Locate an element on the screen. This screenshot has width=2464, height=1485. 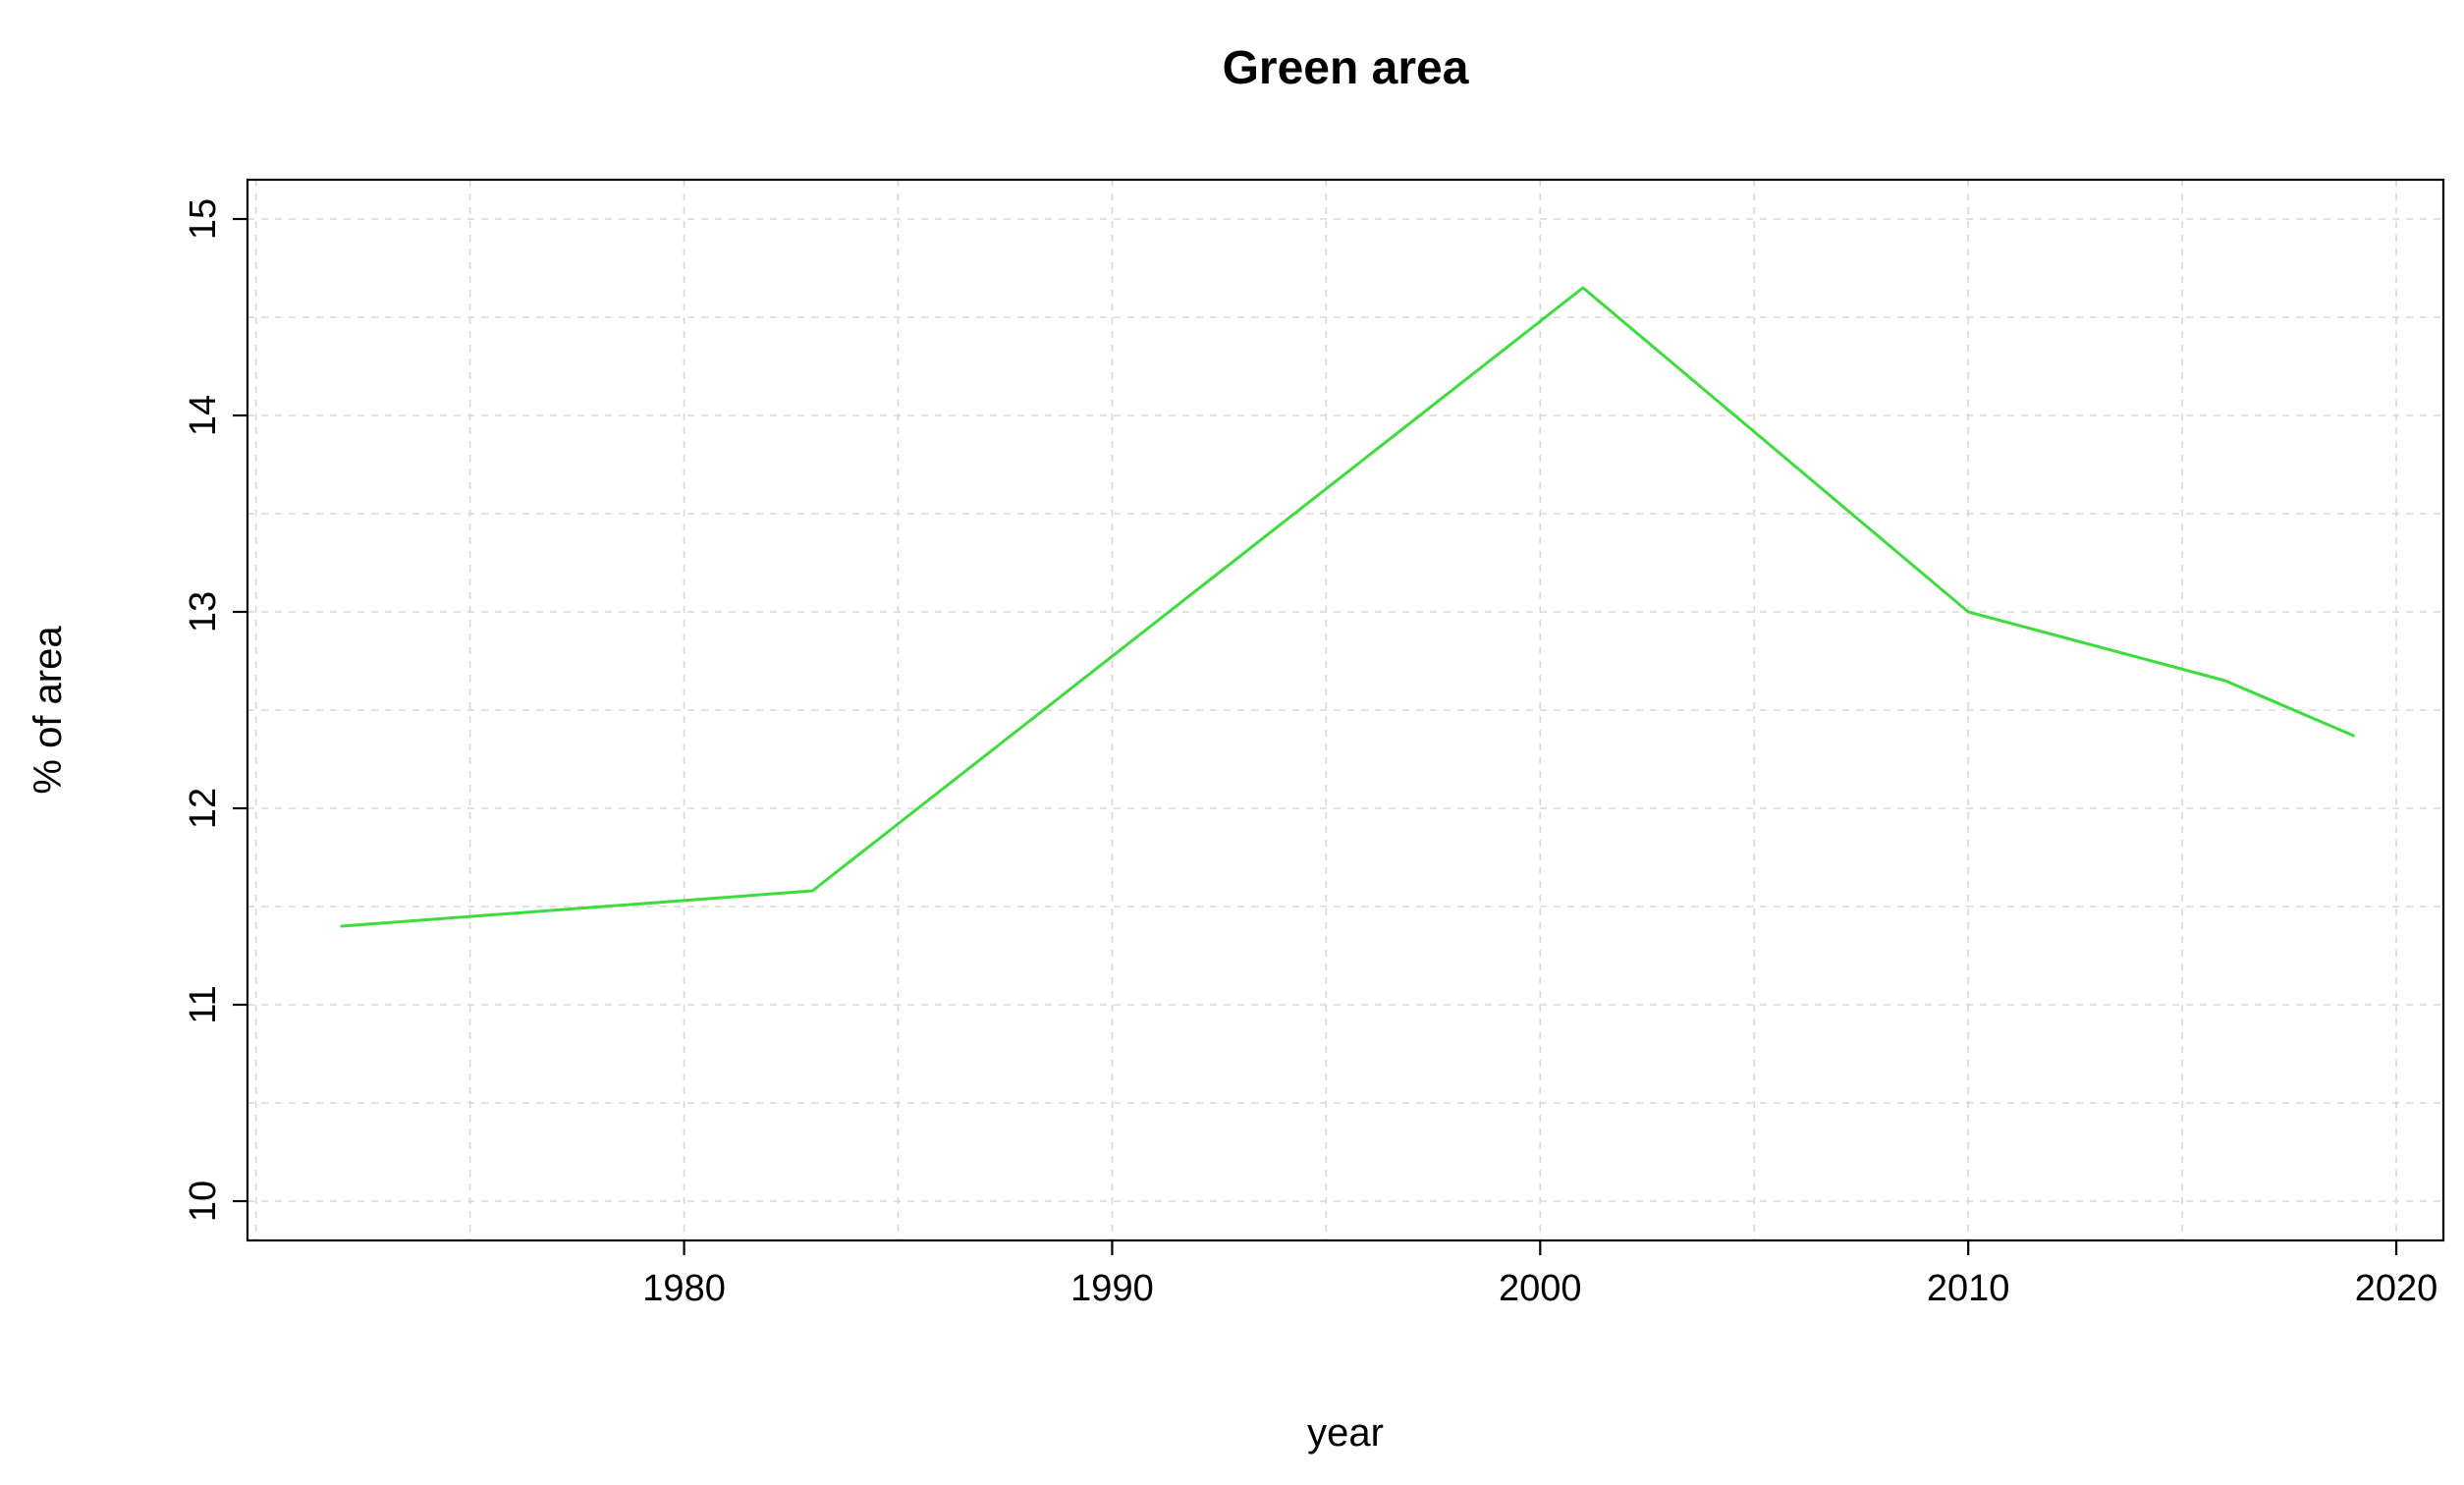
x-tick-label: 1980 is located at coordinates (684, 1288).